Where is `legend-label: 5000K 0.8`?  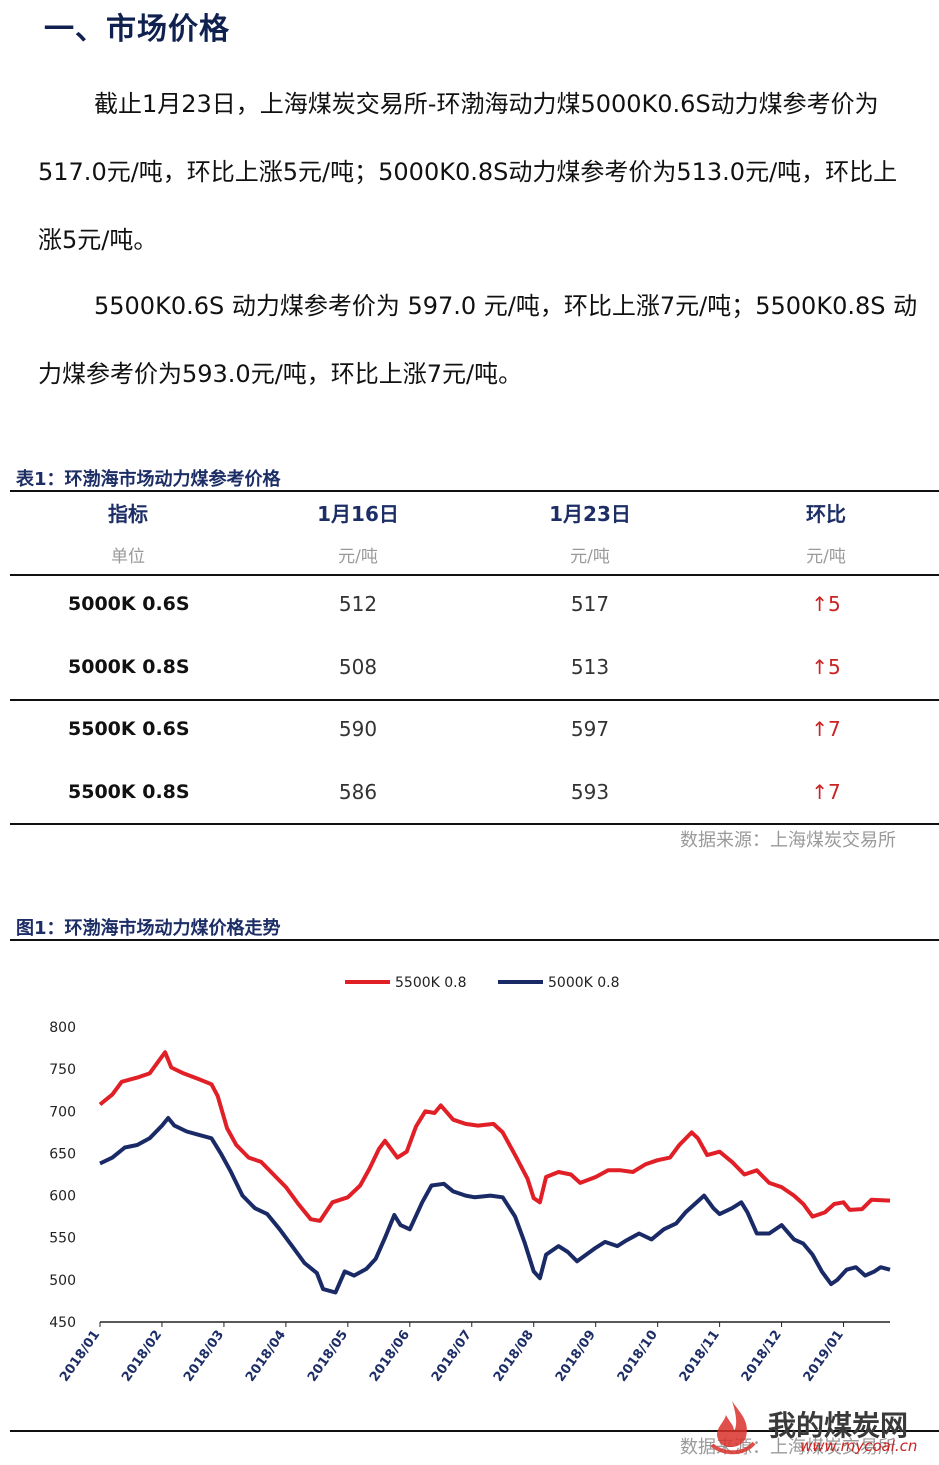 legend-label: 5000K 0.8 is located at coordinates (584, 983).